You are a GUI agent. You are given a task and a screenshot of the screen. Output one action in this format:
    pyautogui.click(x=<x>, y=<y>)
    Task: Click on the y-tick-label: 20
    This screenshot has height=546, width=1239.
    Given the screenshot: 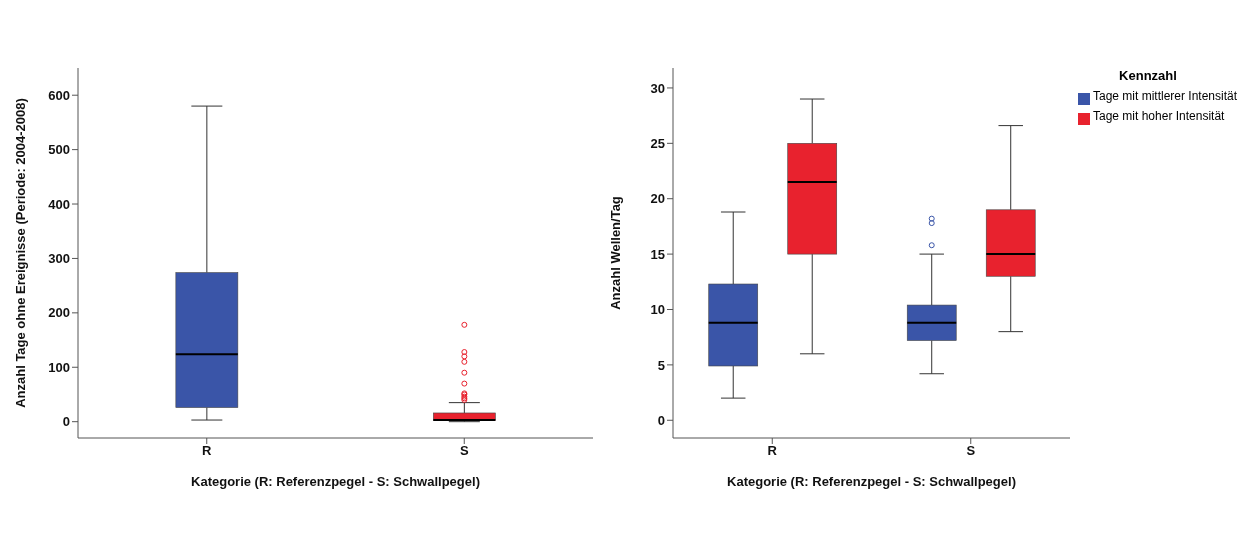 What is the action you would take?
    pyautogui.click(x=657, y=199)
    